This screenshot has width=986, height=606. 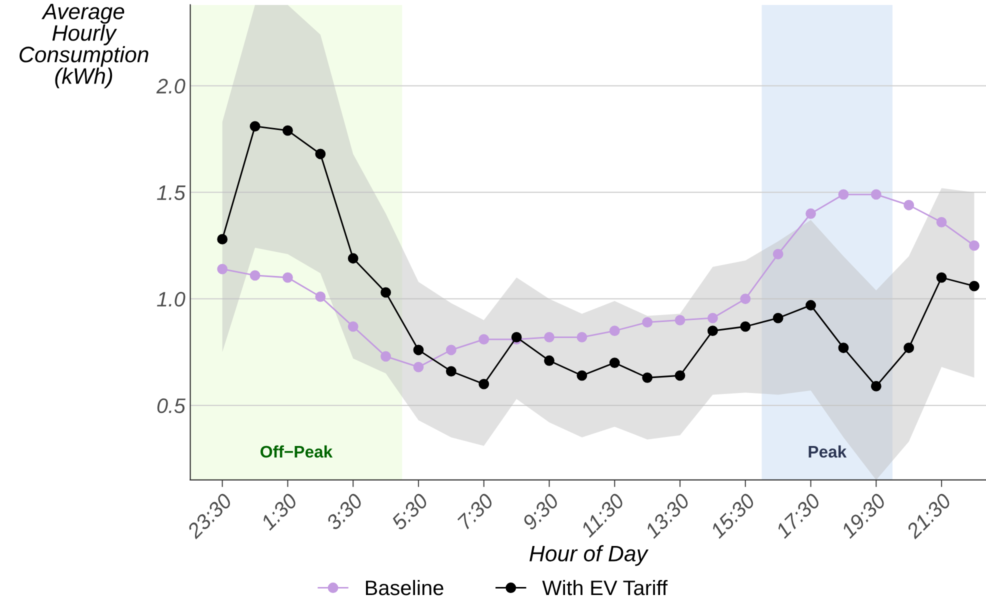 What do you see at coordinates (589, 555) in the screenshot?
I see `x-axis-title: Hour of Day` at bounding box center [589, 555].